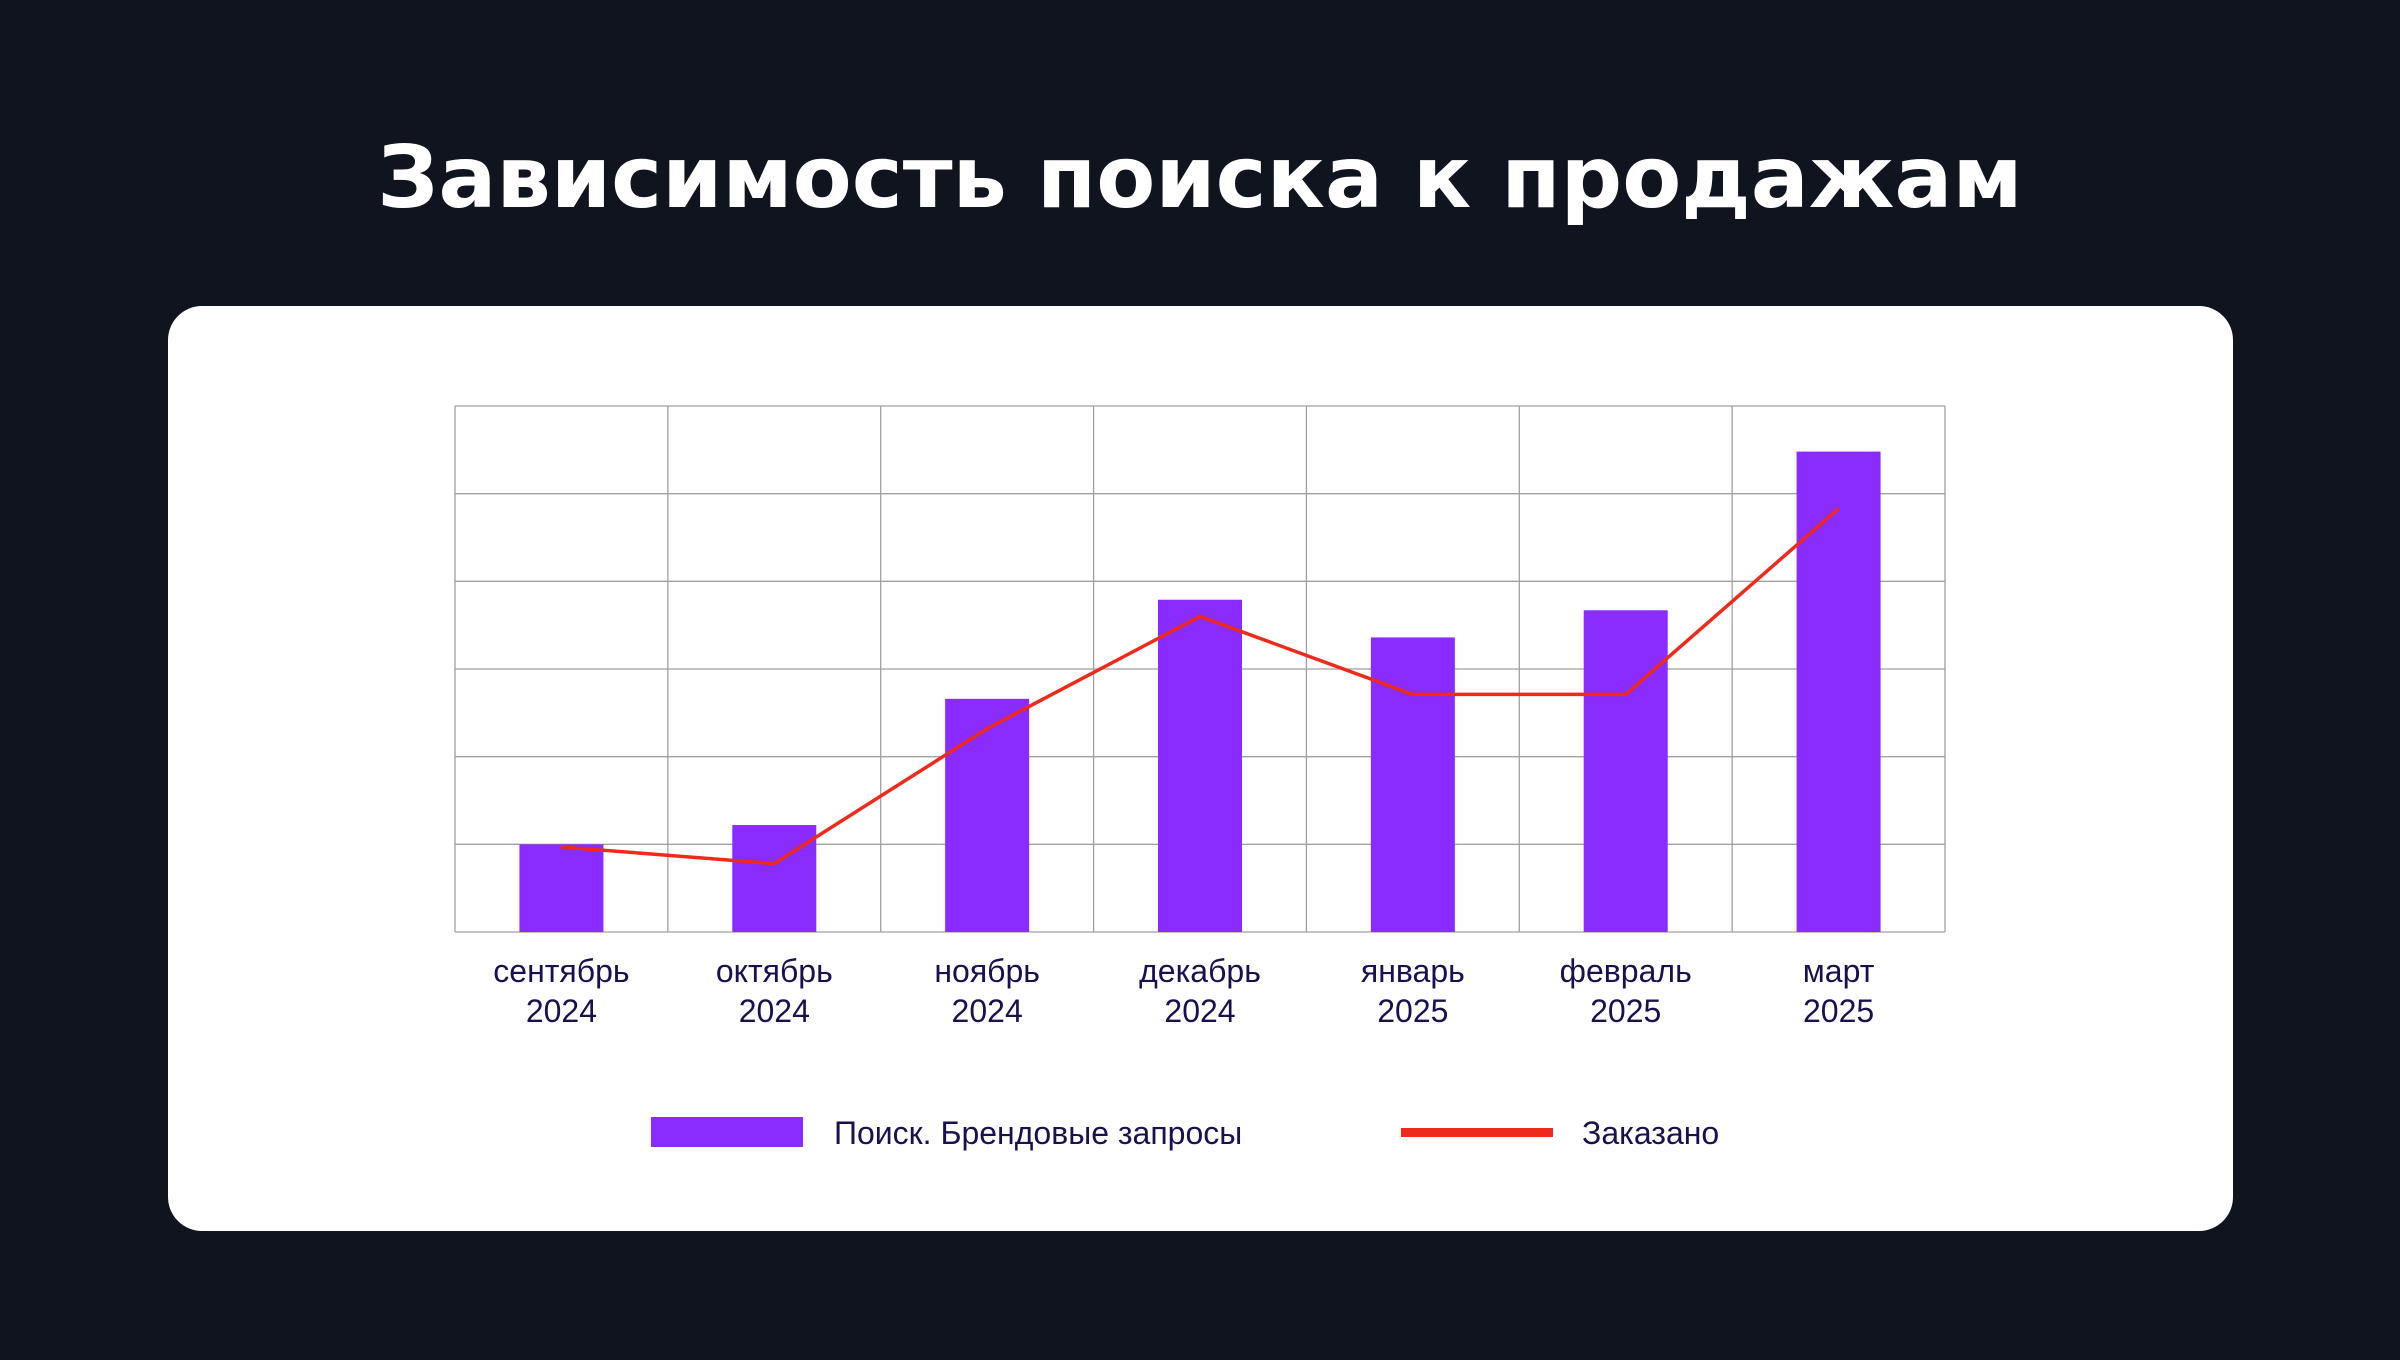 This screenshot has height=1360, width=2400. Describe the element at coordinates (774, 991) in the screenshot. I see `x-tick-label: октябрь 2024` at that location.